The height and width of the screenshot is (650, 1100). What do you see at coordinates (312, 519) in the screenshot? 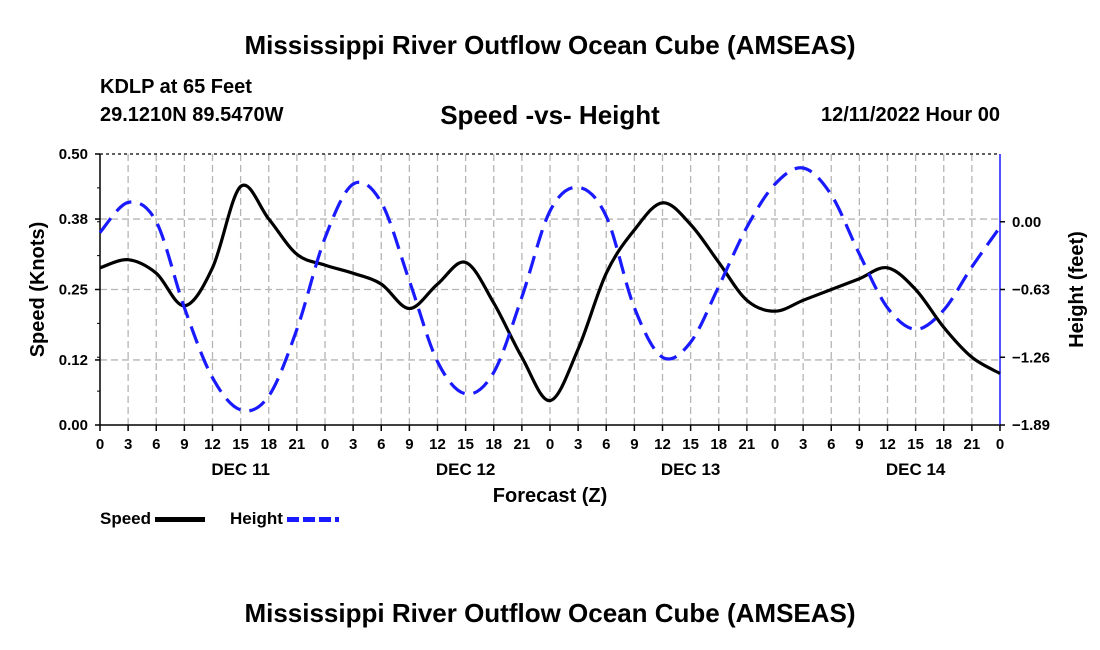
I see `legend-height-swatch` at bounding box center [312, 519].